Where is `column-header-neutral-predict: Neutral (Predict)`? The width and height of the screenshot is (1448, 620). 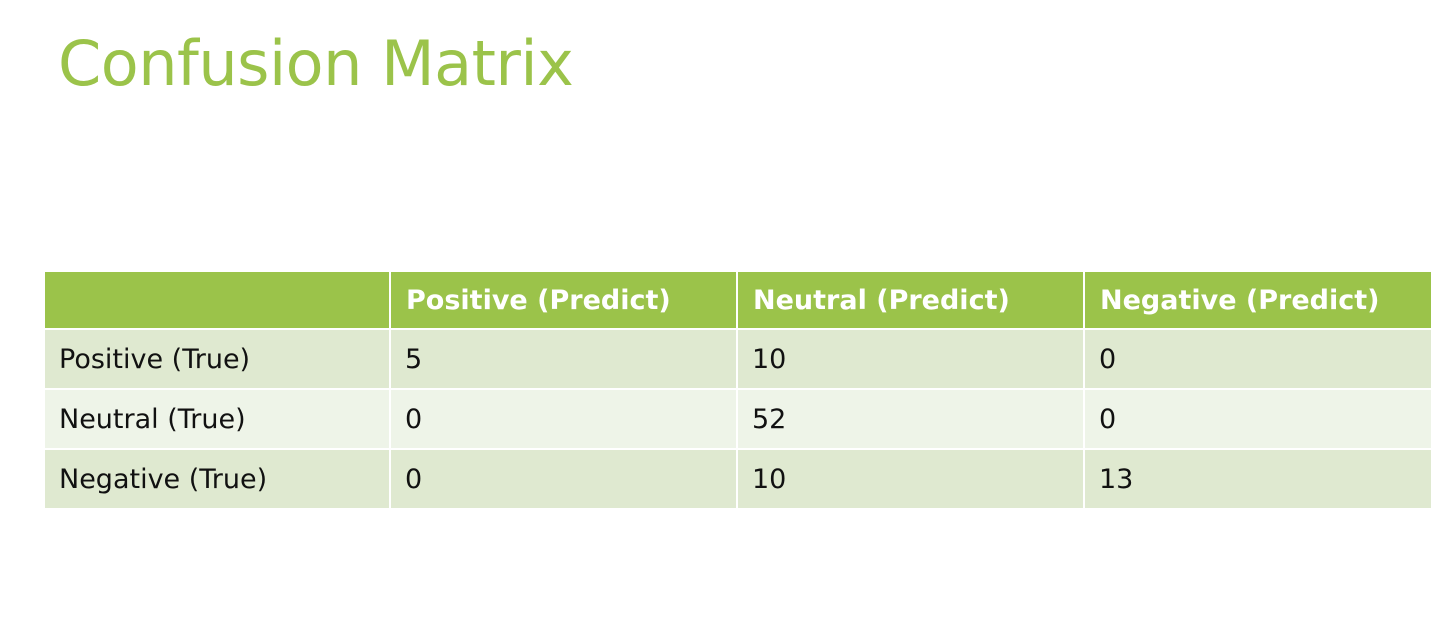 column-header-neutral-predict: Neutral (Predict) is located at coordinates (910, 300).